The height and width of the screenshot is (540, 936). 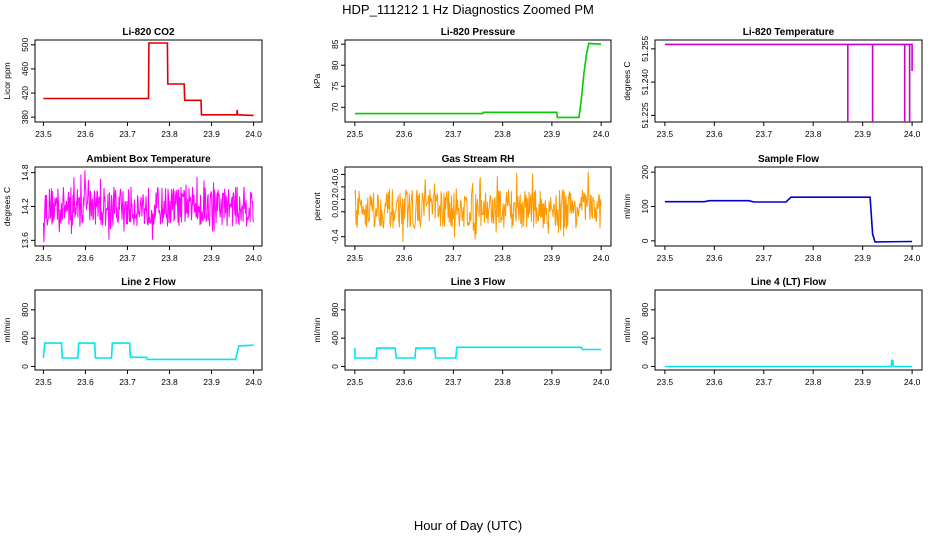 I want to click on y-tick-label: 51.225, so click(x=645, y=115).